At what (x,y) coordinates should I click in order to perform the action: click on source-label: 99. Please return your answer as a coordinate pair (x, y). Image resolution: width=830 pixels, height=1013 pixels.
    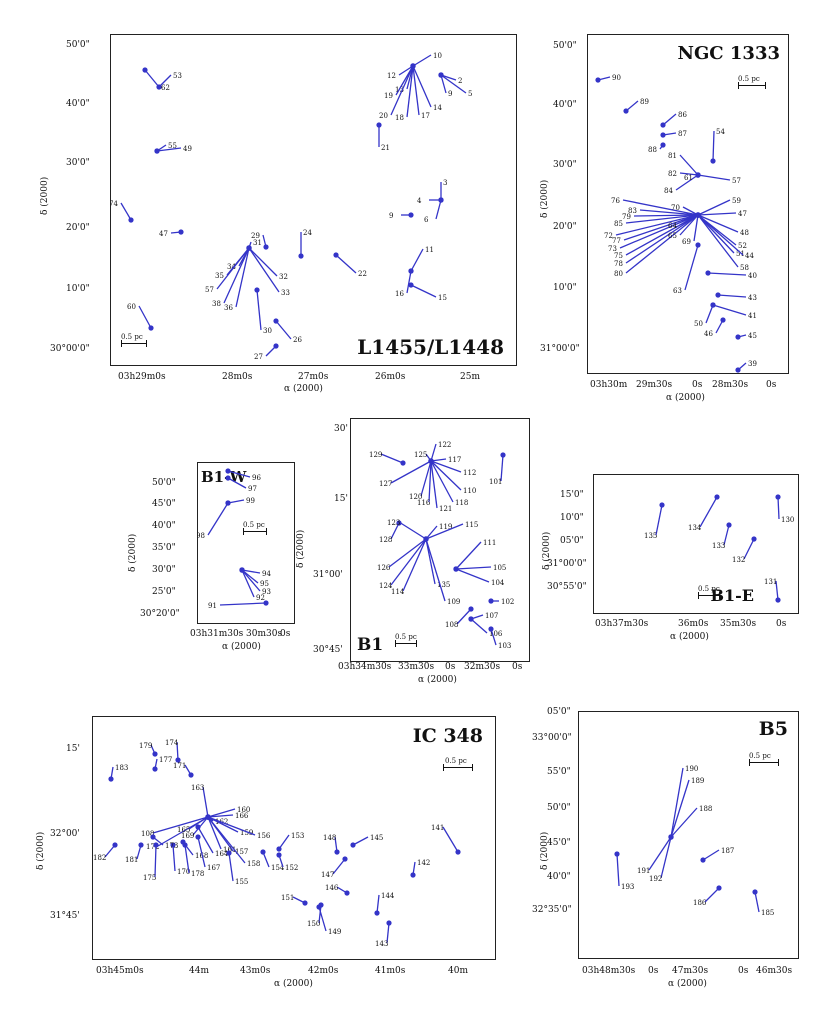
    Looking at the image, I should click on (250, 501).